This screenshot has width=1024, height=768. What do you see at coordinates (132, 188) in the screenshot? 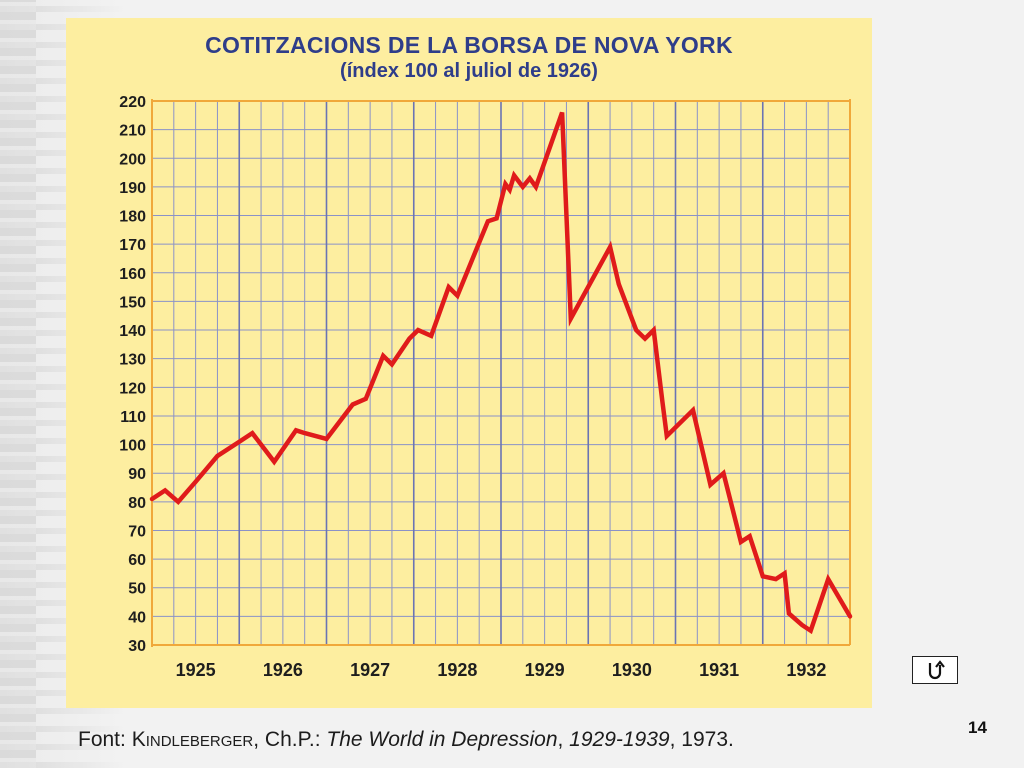
I see `y-tick-label: 190` at bounding box center [132, 188].